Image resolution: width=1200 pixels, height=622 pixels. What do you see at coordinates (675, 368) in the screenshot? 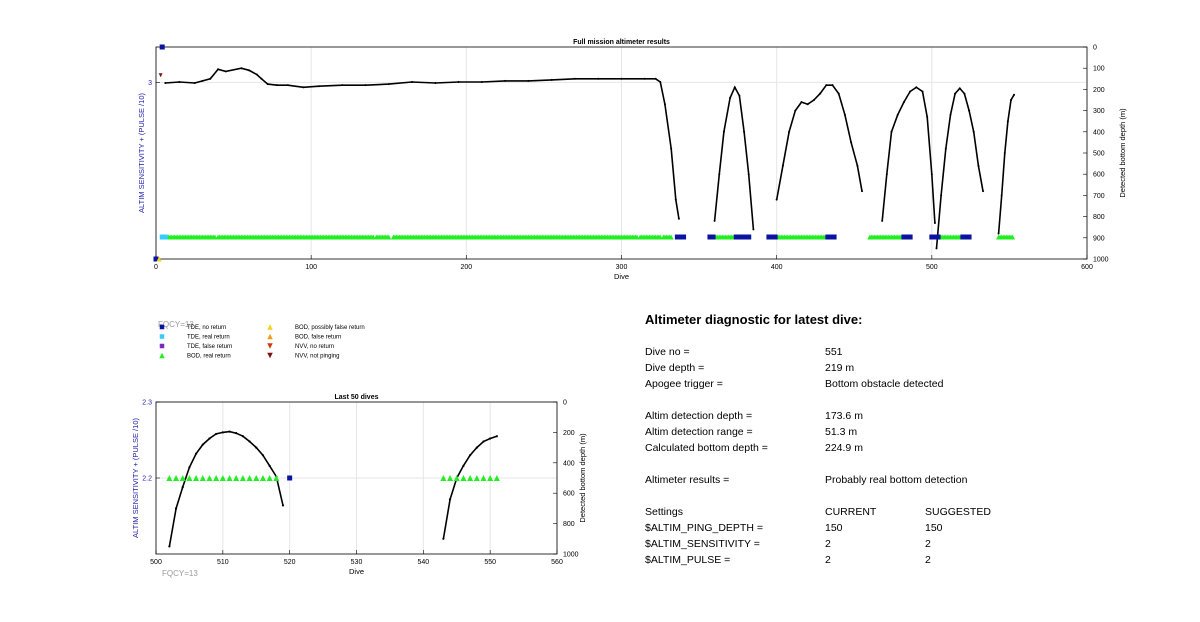
I see `diag-label: Dive depth =` at bounding box center [675, 368].